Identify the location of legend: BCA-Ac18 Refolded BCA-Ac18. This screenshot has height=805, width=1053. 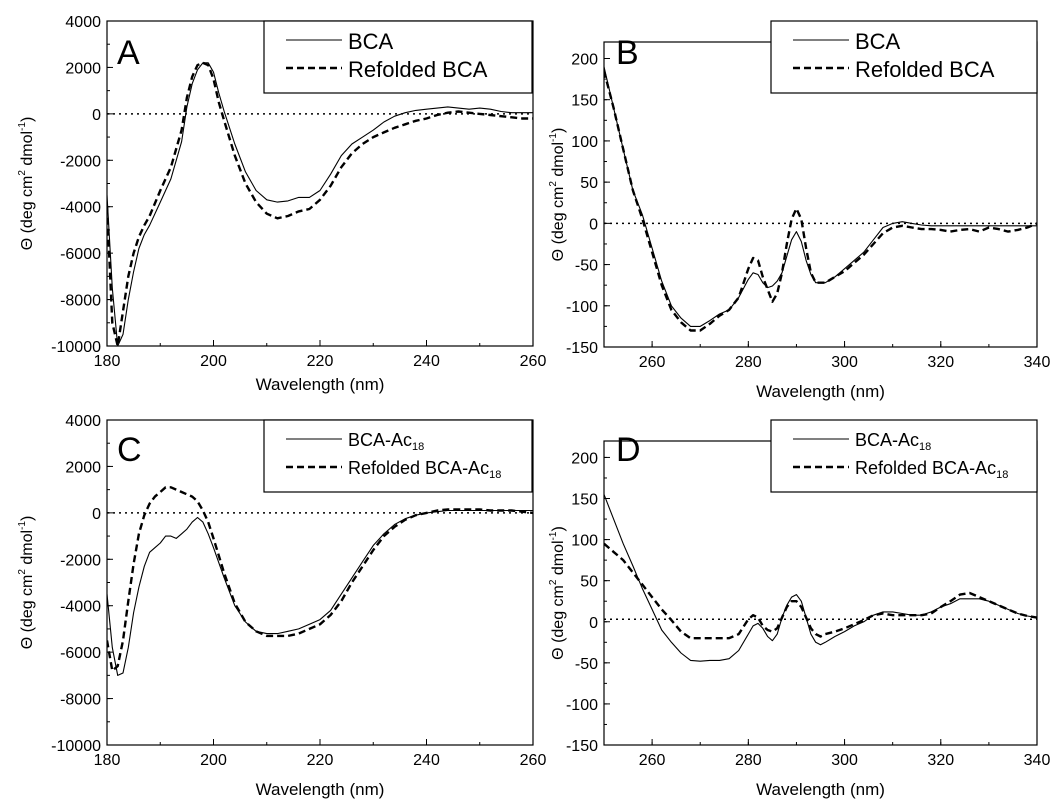
(904, 456).